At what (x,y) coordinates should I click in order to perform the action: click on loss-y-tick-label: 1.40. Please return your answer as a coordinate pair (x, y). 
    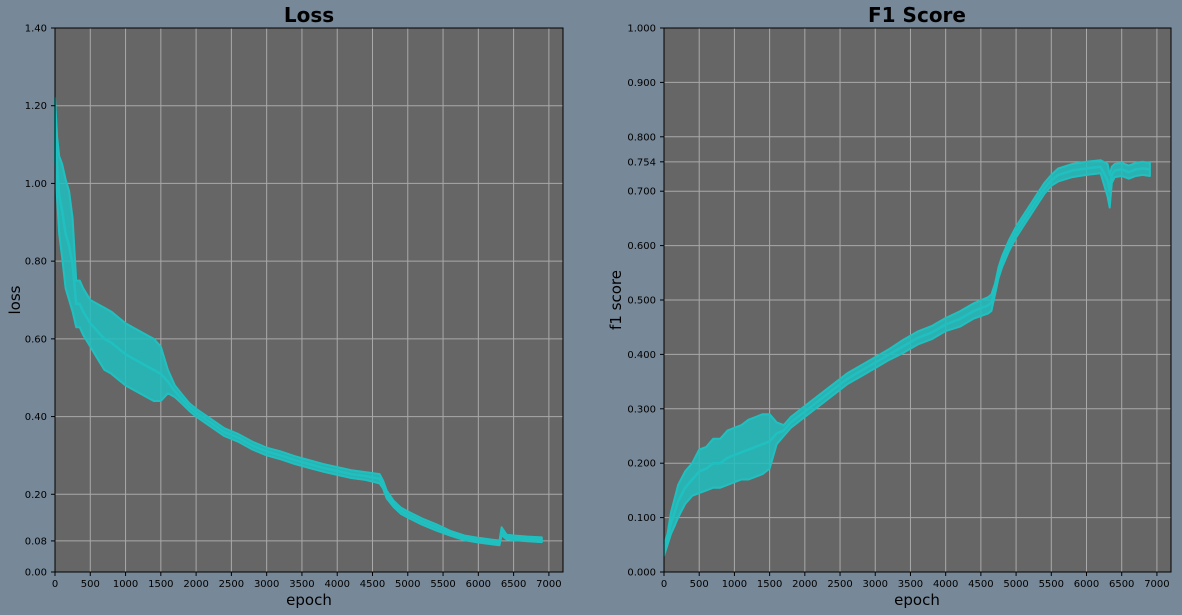
    Looking at the image, I should click on (36, 29).